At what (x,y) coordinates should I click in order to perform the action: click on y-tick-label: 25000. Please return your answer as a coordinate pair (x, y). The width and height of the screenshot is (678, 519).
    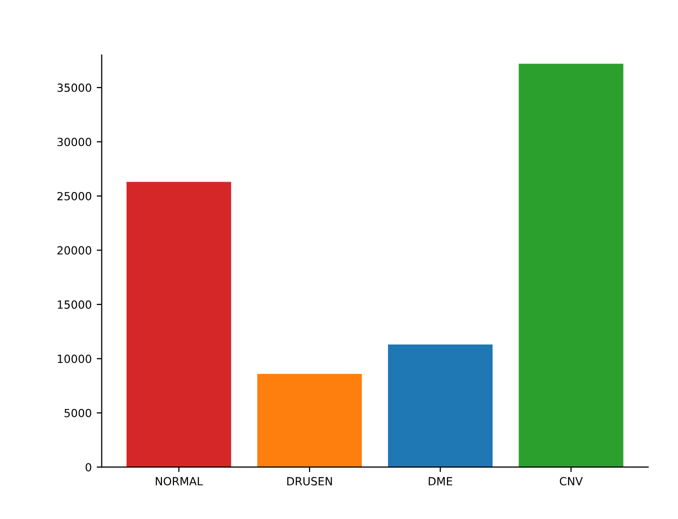
    Looking at the image, I should click on (74, 196).